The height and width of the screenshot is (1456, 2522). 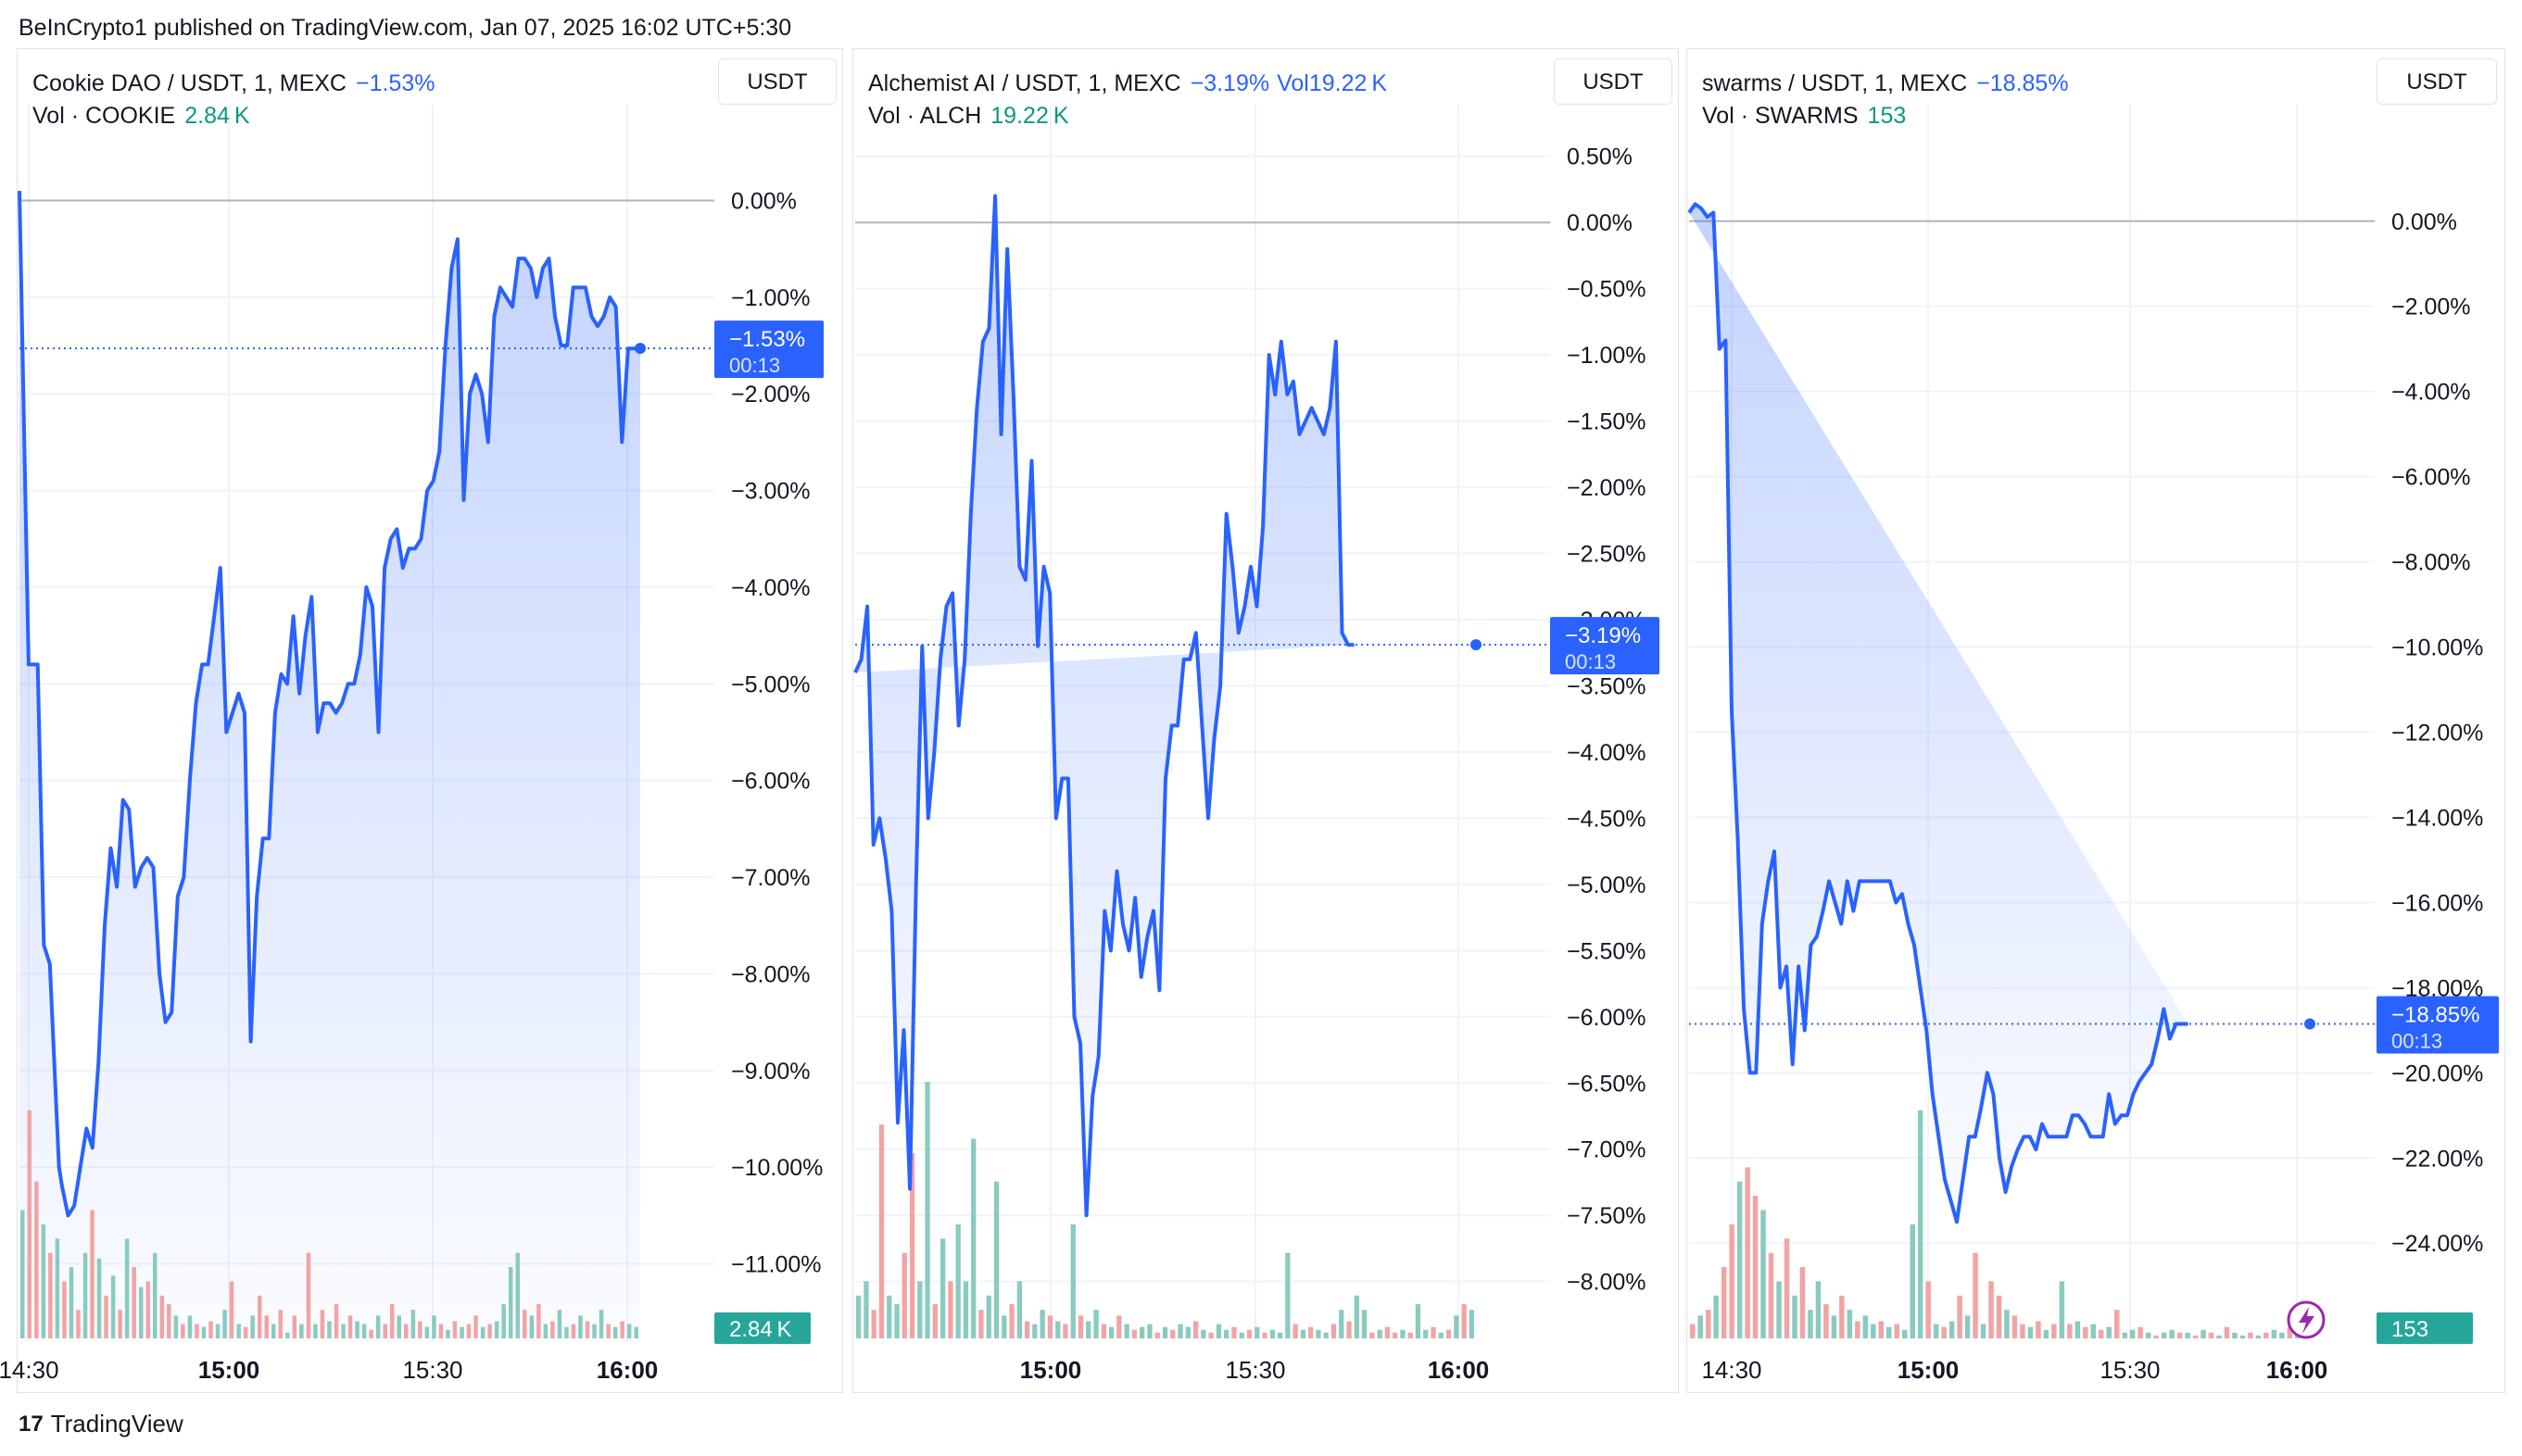 I want to click on y-tick-label: −5.50%, so click(x=1606, y=951).